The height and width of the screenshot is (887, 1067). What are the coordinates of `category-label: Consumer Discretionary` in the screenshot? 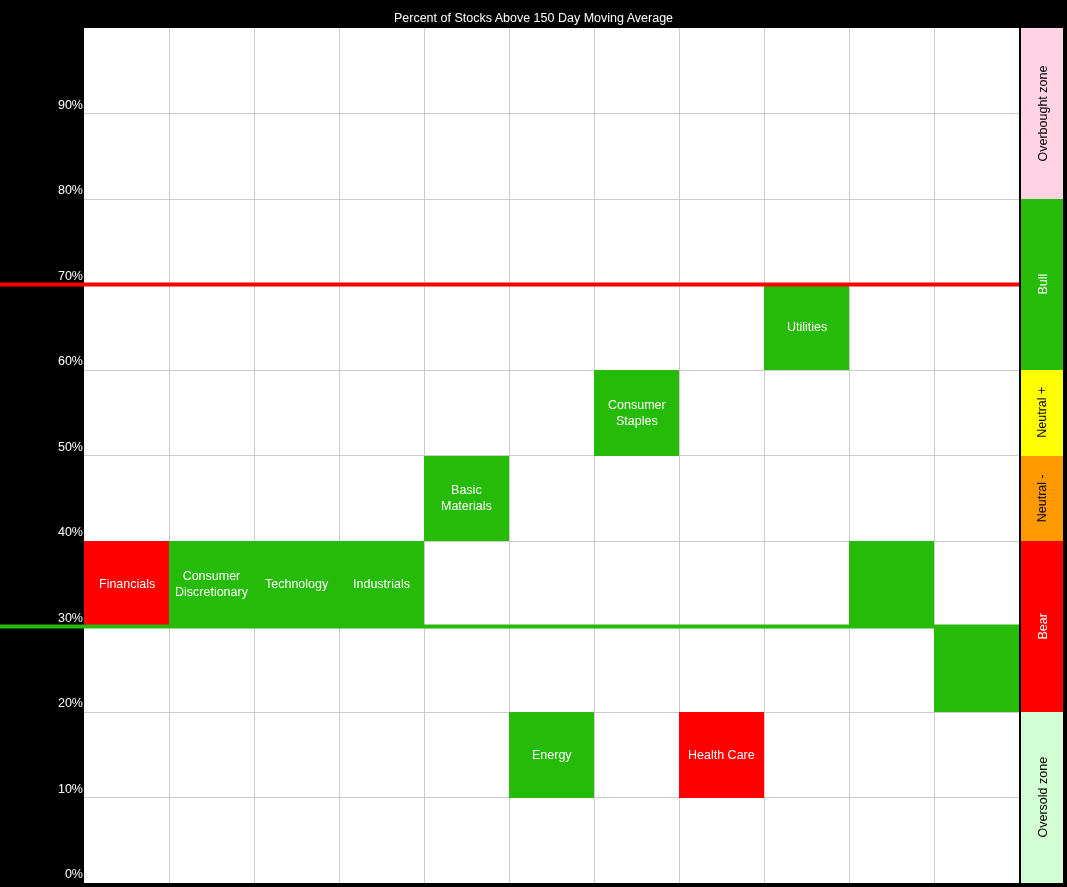 It's located at (211, 584).